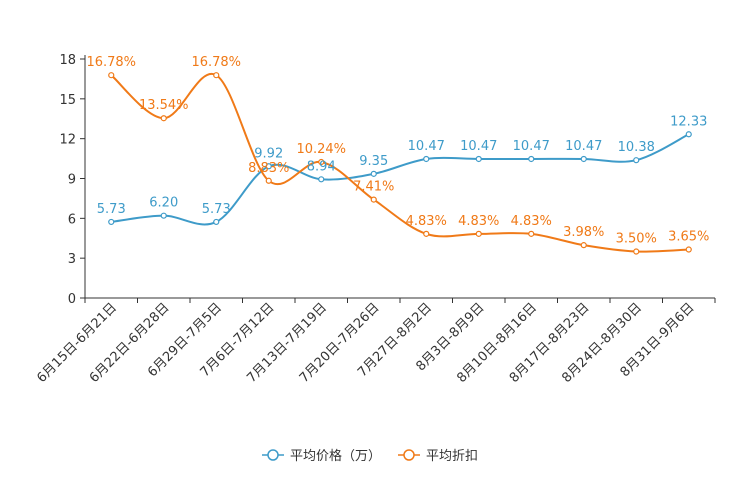 The image size is (744, 496). I want to click on y-tick-label: 15, so click(67, 100).